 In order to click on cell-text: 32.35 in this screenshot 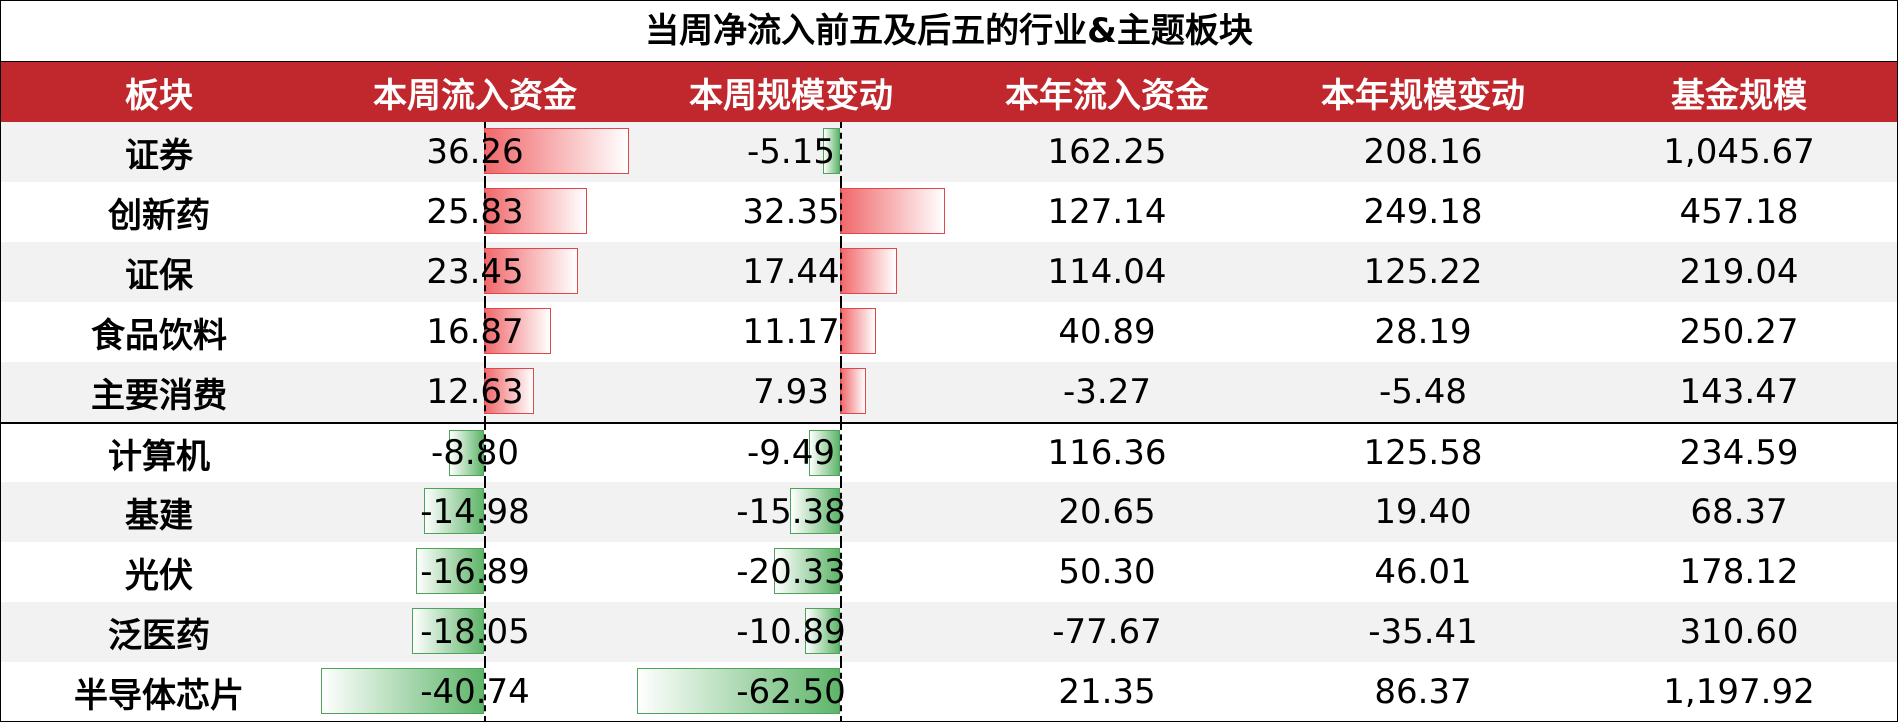, I will do `click(791, 212)`.